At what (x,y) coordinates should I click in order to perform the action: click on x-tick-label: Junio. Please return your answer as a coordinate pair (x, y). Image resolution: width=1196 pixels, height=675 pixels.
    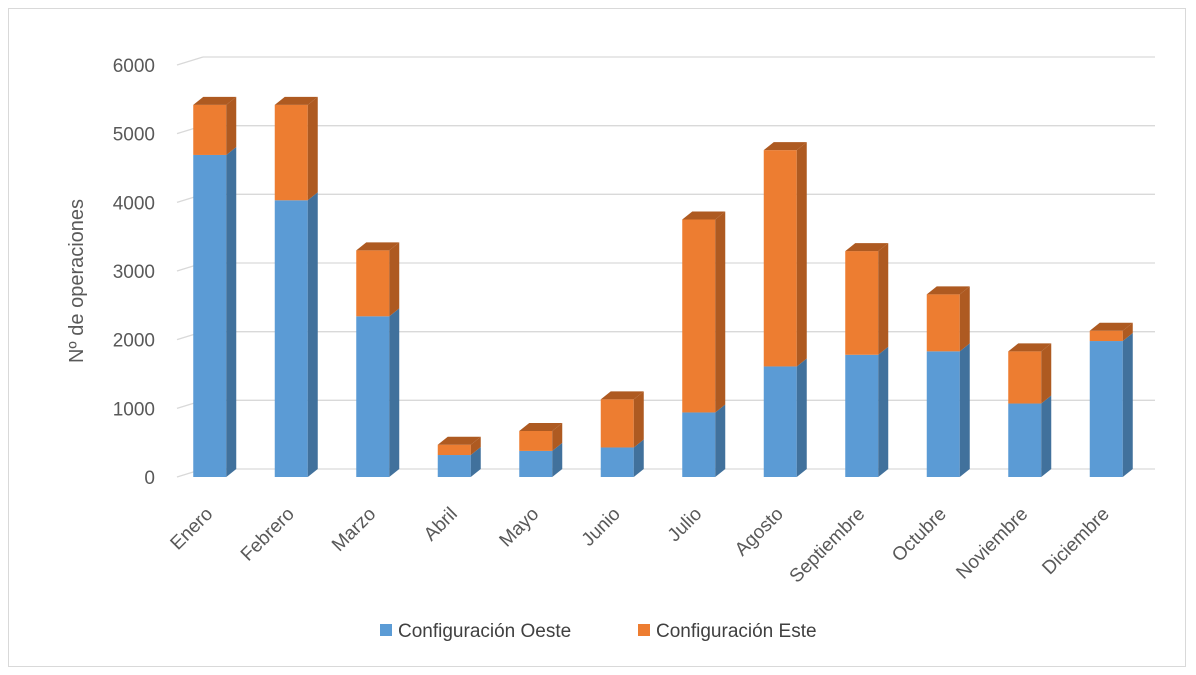
    Looking at the image, I should click on (601, 527).